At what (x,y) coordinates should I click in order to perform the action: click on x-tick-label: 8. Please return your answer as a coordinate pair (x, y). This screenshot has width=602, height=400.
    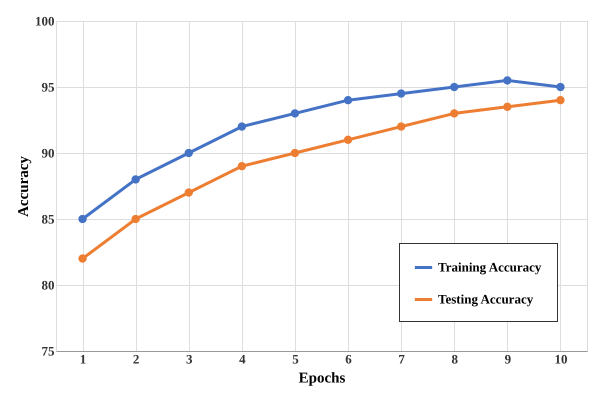
    Looking at the image, I should click on (455, 359).